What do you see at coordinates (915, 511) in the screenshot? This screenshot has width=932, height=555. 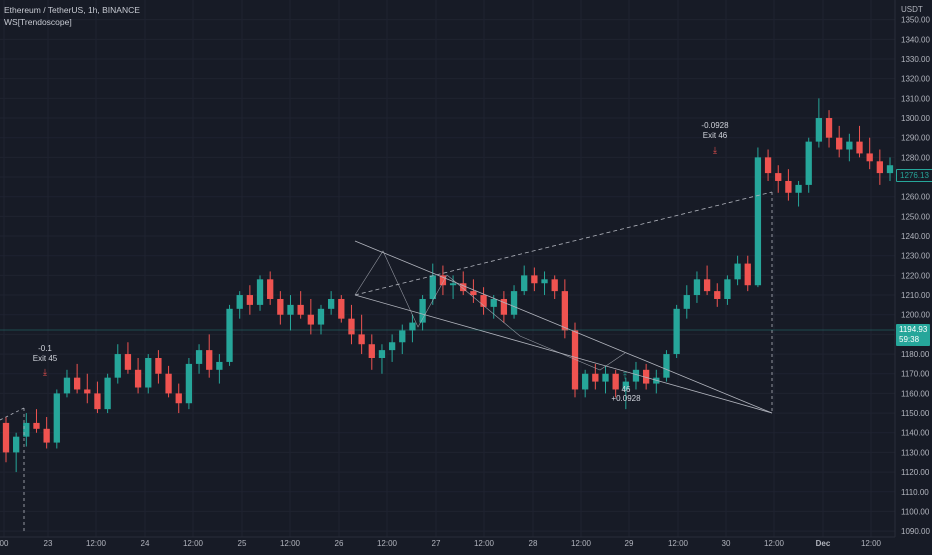 I see `price-tick-label: 1100.00` at bounding box center [915, 511].